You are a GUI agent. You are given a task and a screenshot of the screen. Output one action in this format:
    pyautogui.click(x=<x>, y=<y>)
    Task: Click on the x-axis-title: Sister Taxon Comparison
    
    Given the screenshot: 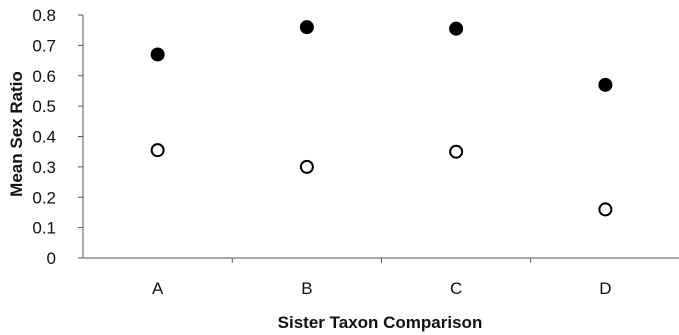 What is the action you would take?
    pyautogui.click(x=380, y=322)
    